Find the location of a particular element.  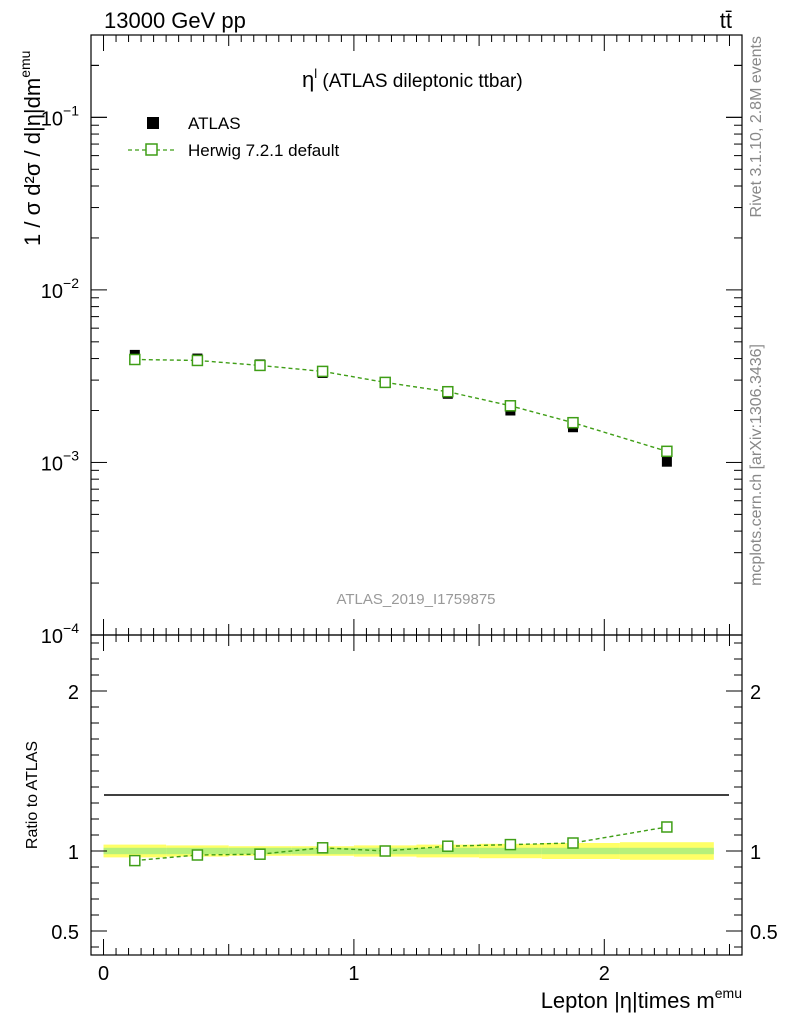

plot-title-symbol: η is located at coordinates (308, 79).